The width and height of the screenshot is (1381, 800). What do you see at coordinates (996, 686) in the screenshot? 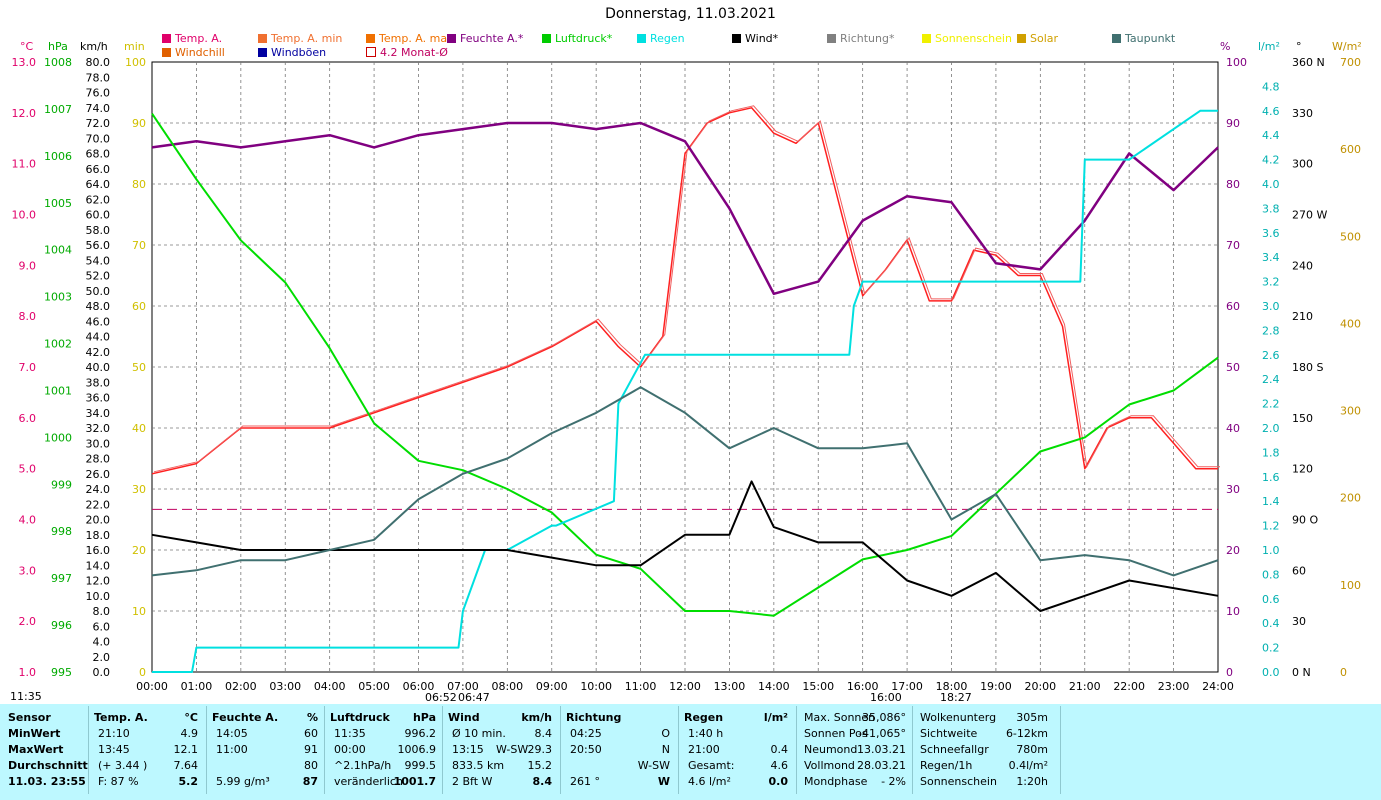
I see `hour-label: 19:00` at bounding box center [996, 686].